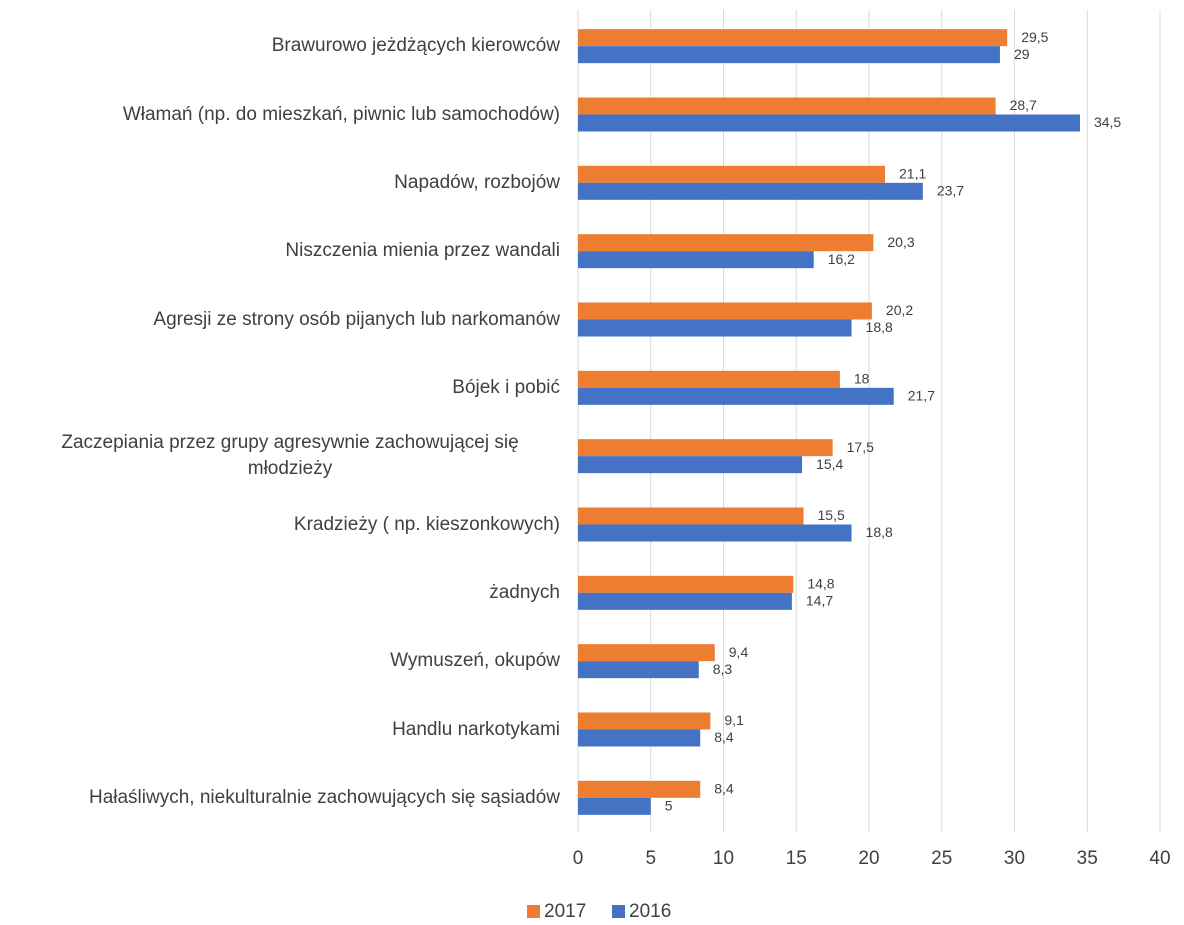 The width and height of the screenshot is (1184, 925). Describe the element at coordinates (669, 806) in the screenshot. I see `value-label: 5` at that location.